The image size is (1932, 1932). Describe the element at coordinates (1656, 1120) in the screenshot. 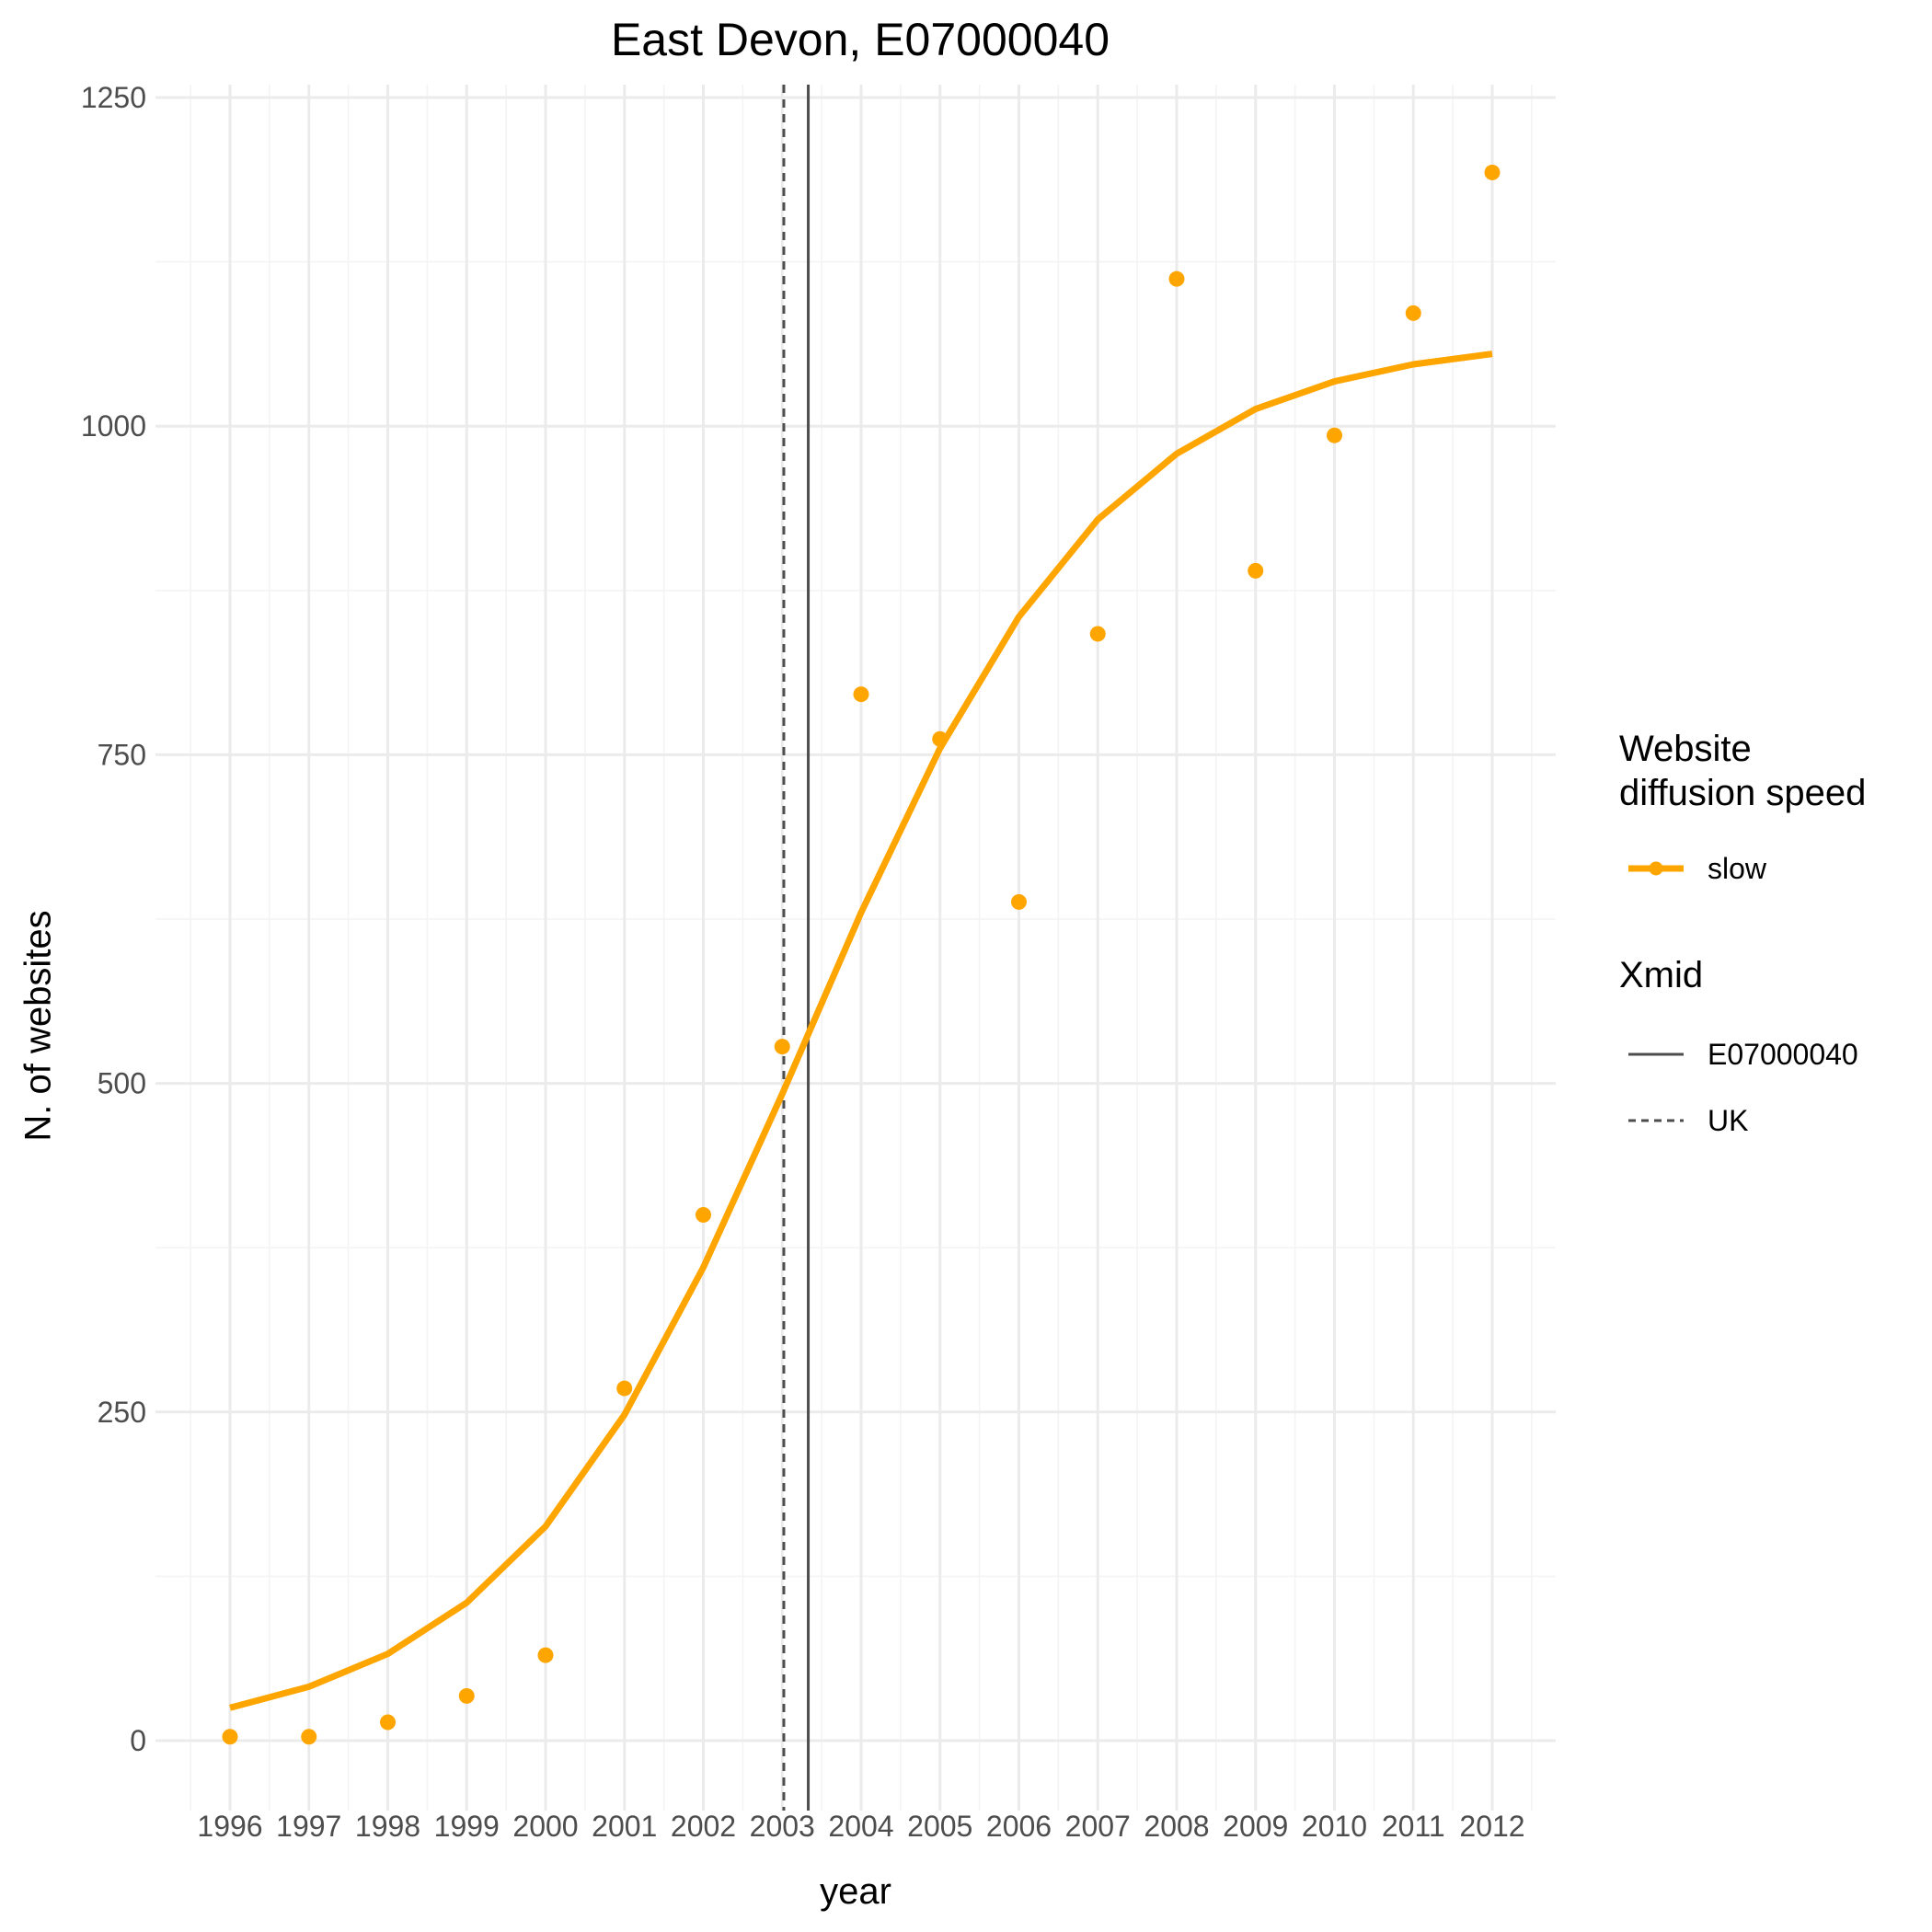

I see `legend-key-dashed-line` at that location.